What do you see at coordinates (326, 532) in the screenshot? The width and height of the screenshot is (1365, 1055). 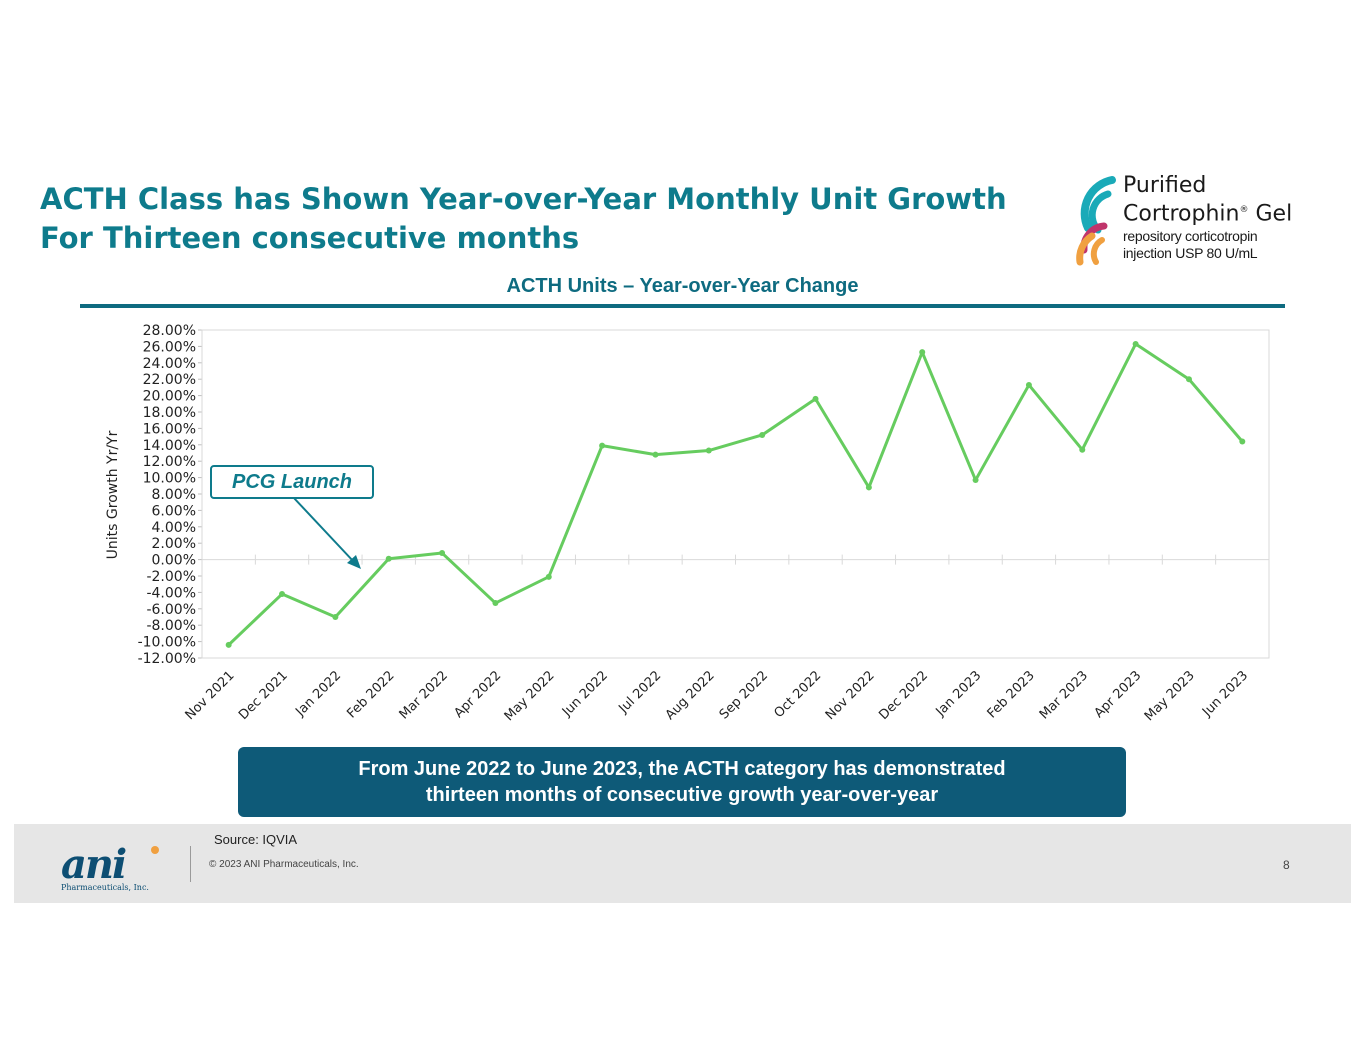 I see `callout-arrow` at bounding box center [326, 532].